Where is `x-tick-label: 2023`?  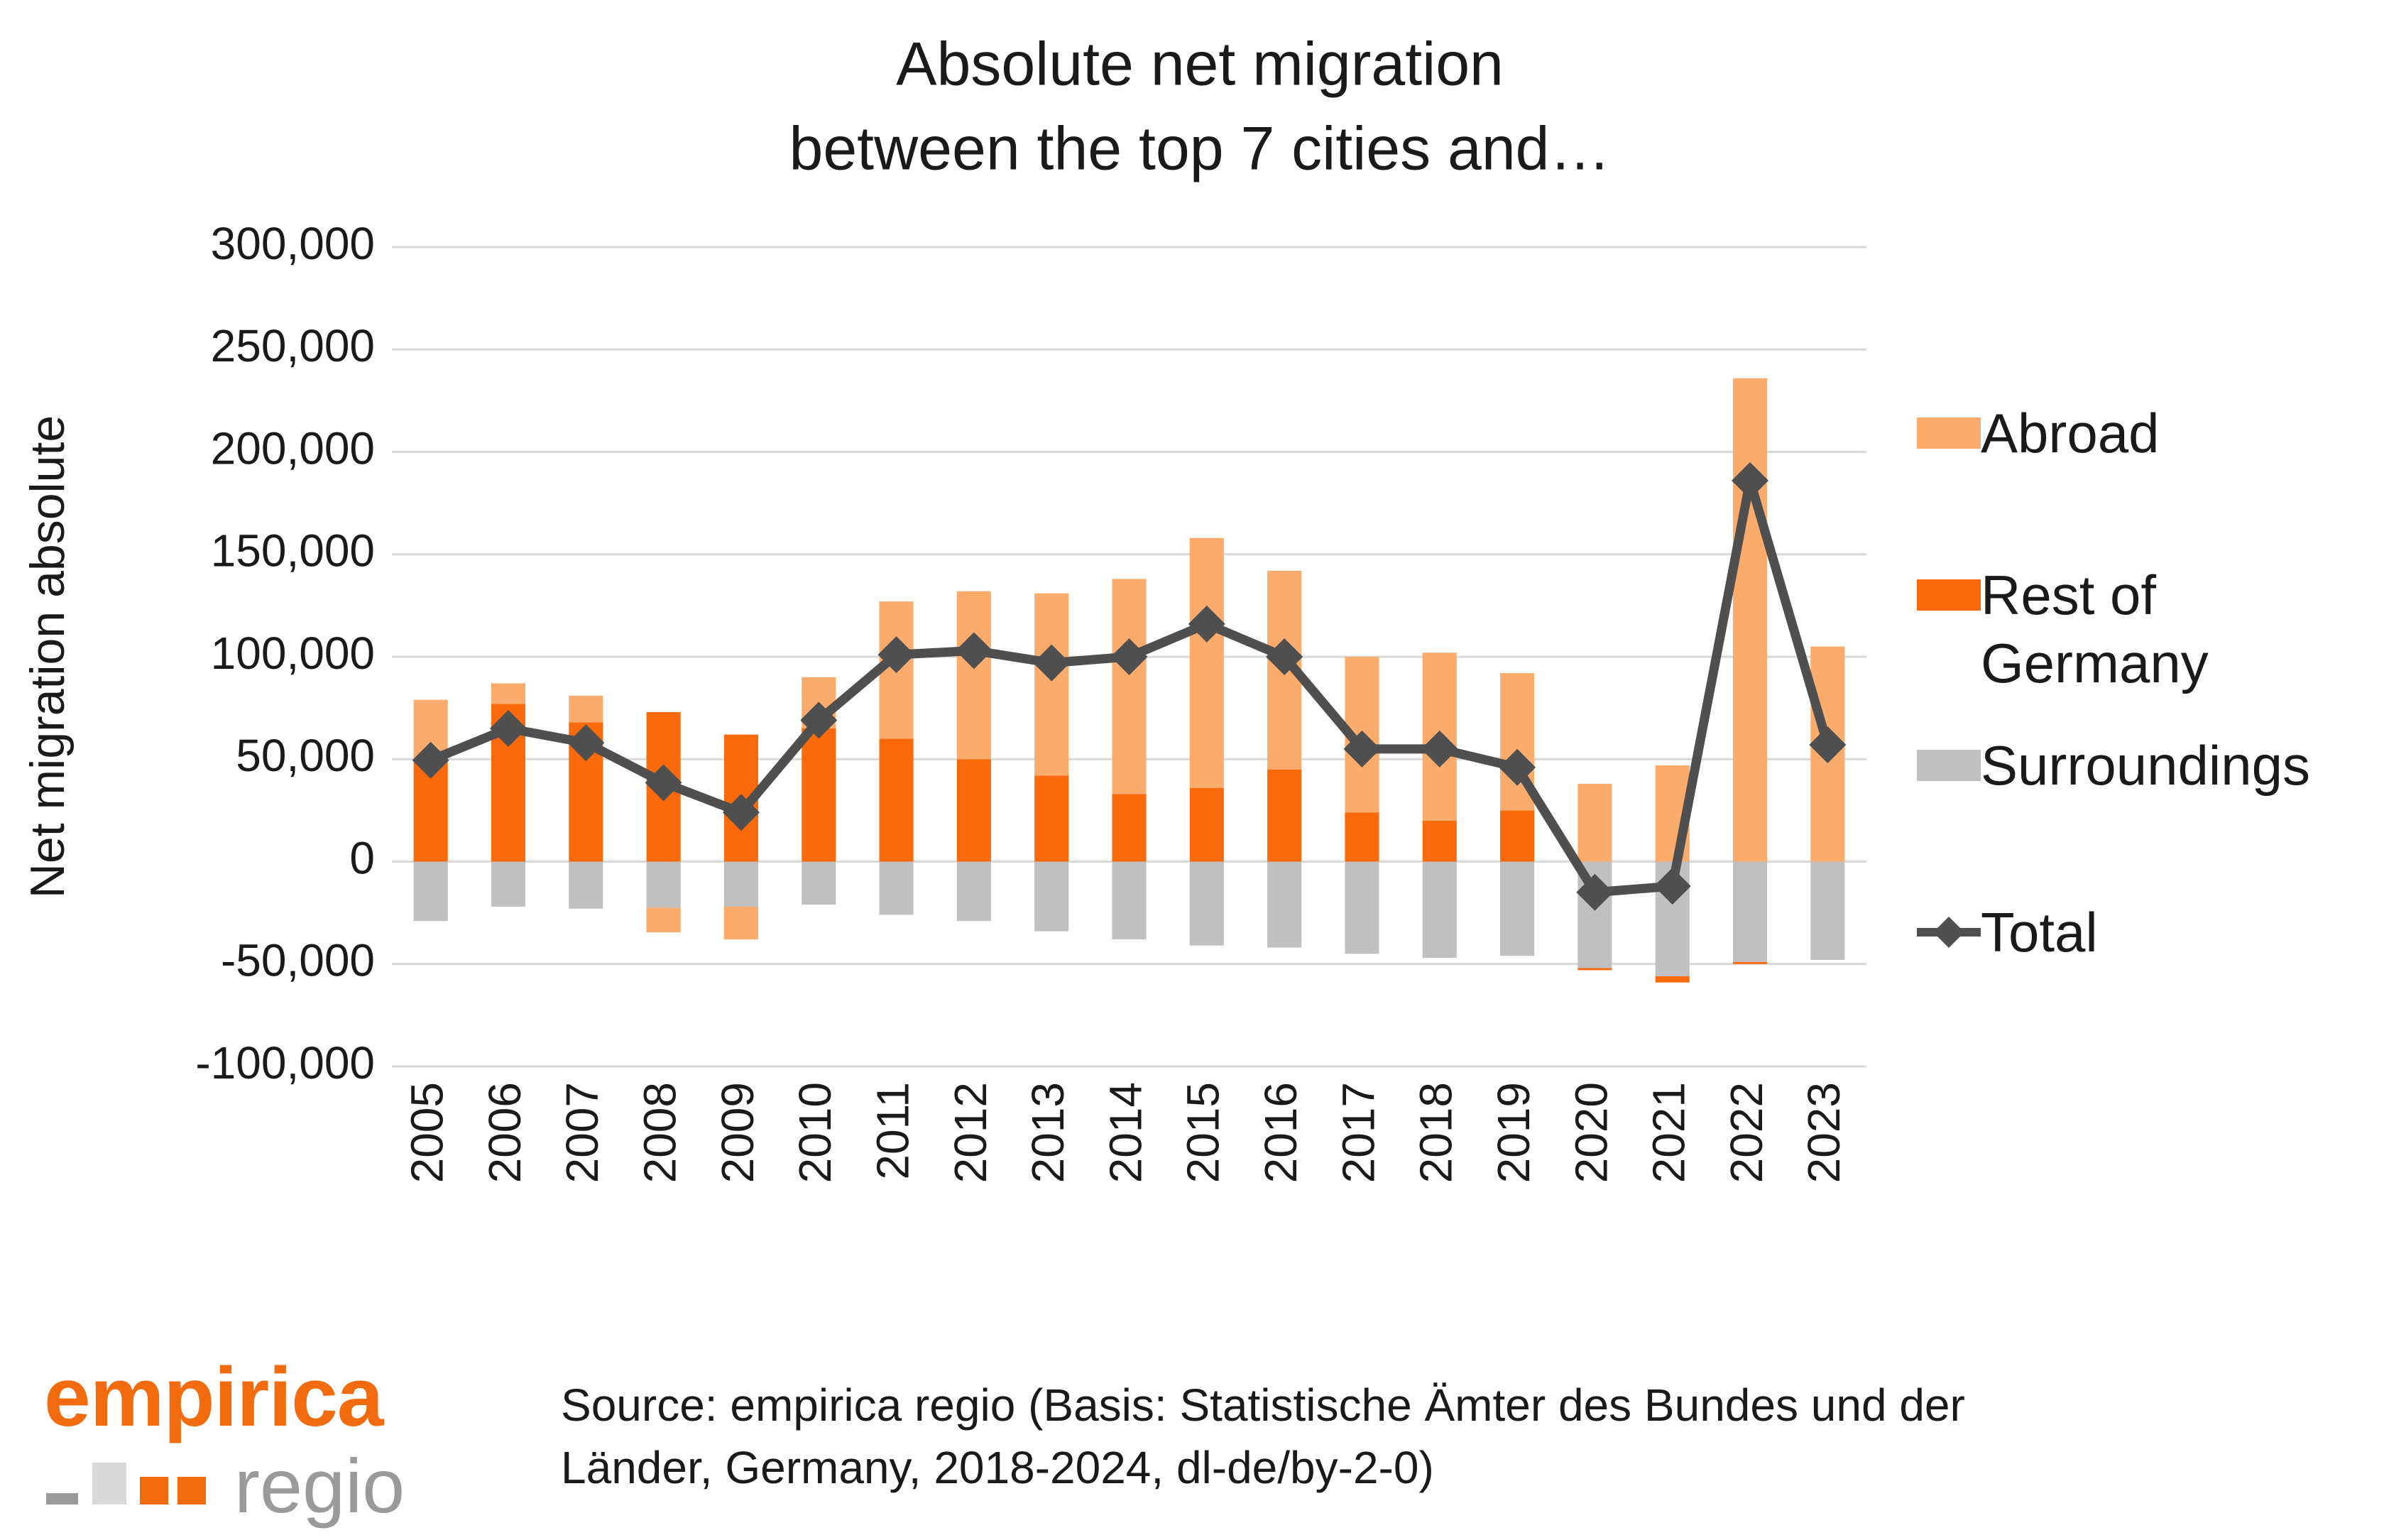
x-tick-label: 2023 is located at coordinates (1824, 1132).